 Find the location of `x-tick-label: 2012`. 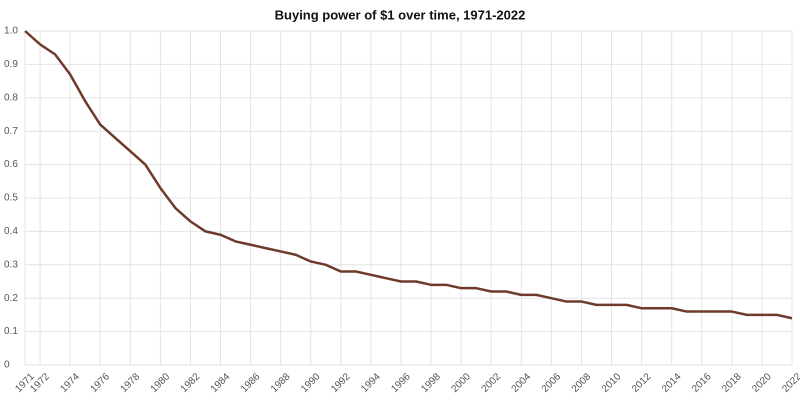

x-tick-label: 2012 is located at coordinates (642, 383).